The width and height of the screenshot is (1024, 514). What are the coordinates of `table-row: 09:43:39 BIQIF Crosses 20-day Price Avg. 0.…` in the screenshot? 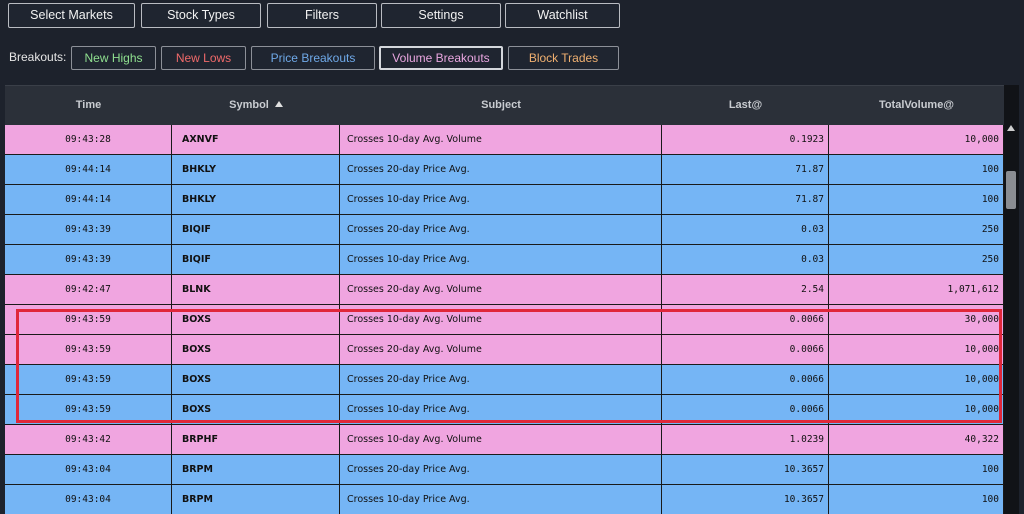 It's located at (504, 230).